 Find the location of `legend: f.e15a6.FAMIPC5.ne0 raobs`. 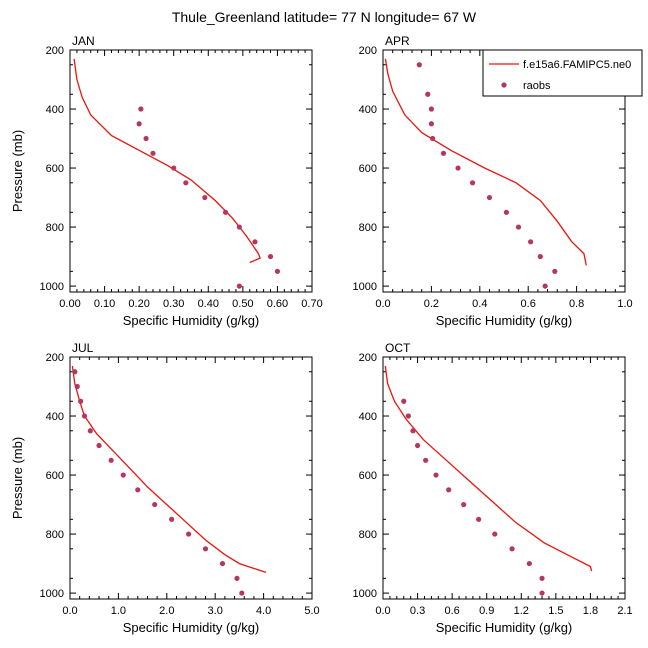

legend: f.e15a6.FAMIPC5.ne0 raobs is located at coordinates (562, 73).